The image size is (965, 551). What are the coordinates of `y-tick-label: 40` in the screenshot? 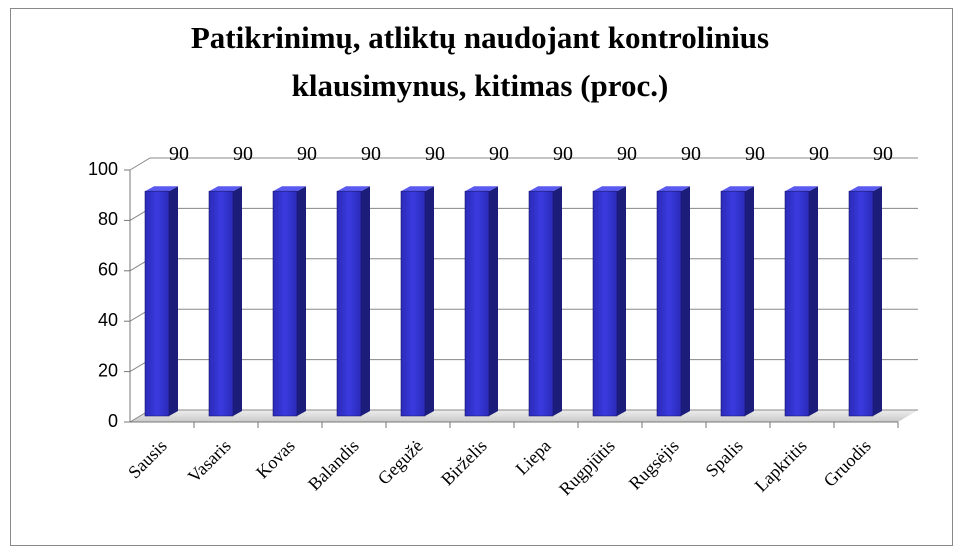 It's located at (108, 320).